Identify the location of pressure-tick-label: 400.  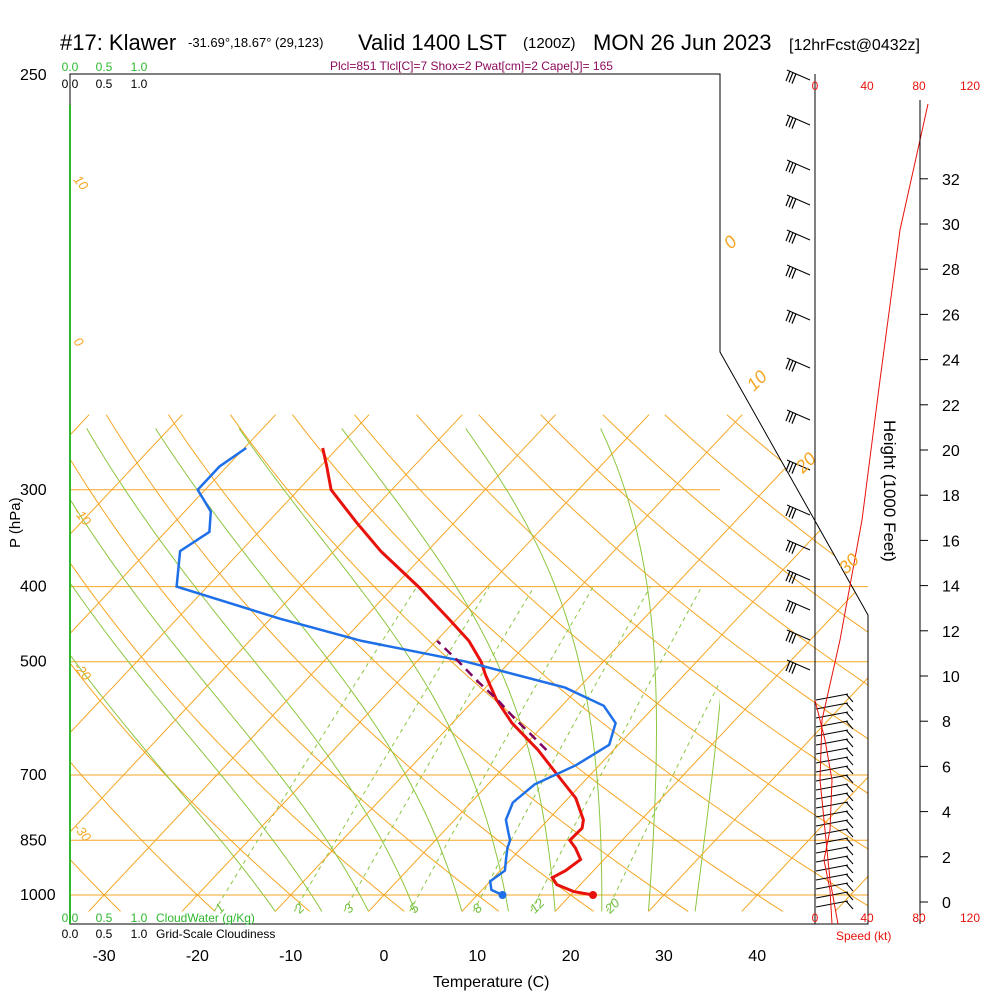
(33, 587).